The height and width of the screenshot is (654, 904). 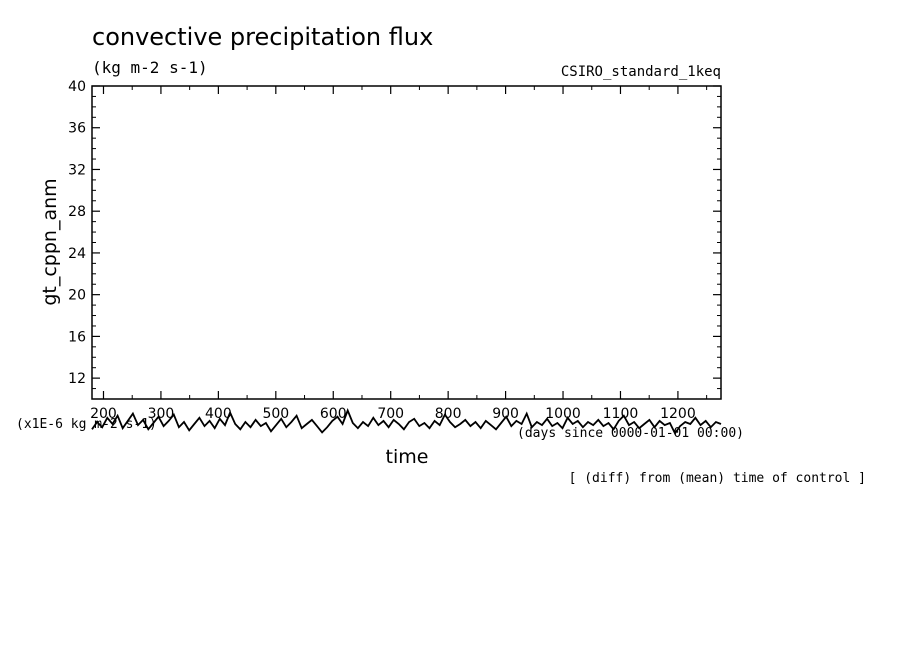 I want to click on x-tick-label: 1200, so click(x=678, y=414).